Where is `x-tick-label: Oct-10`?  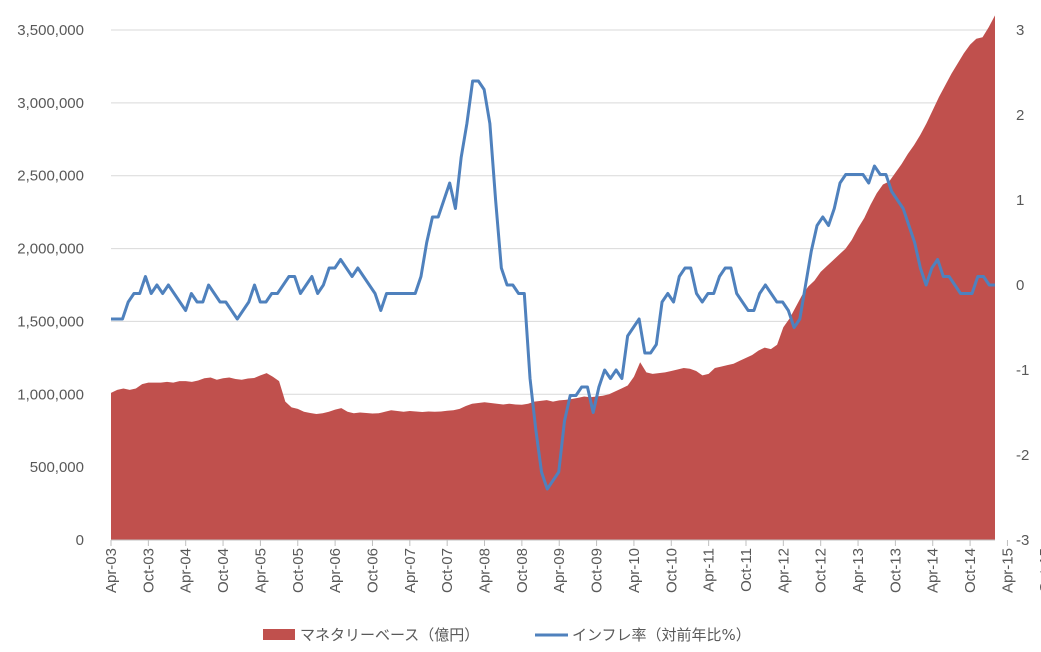
x-tick-label: Oct-10 is located at coordinates (671, 570).